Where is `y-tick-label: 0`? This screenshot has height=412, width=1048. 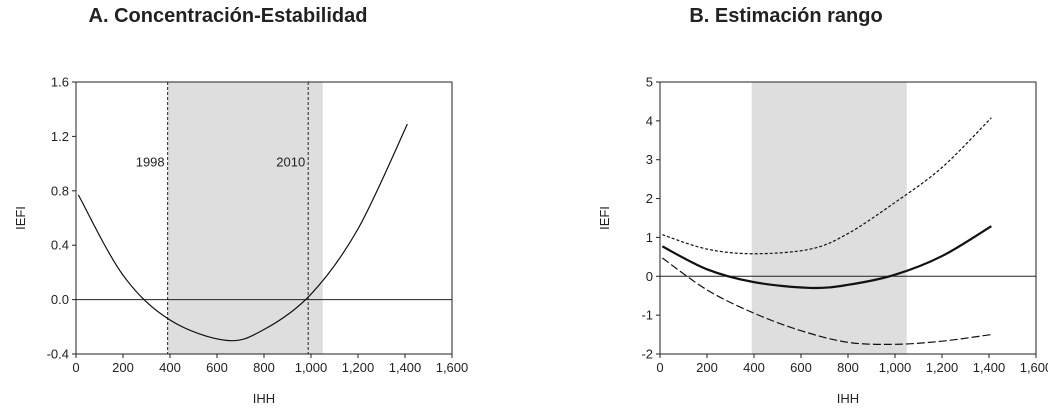
y-tick-label: 0 is located at coordinates (649, 276).